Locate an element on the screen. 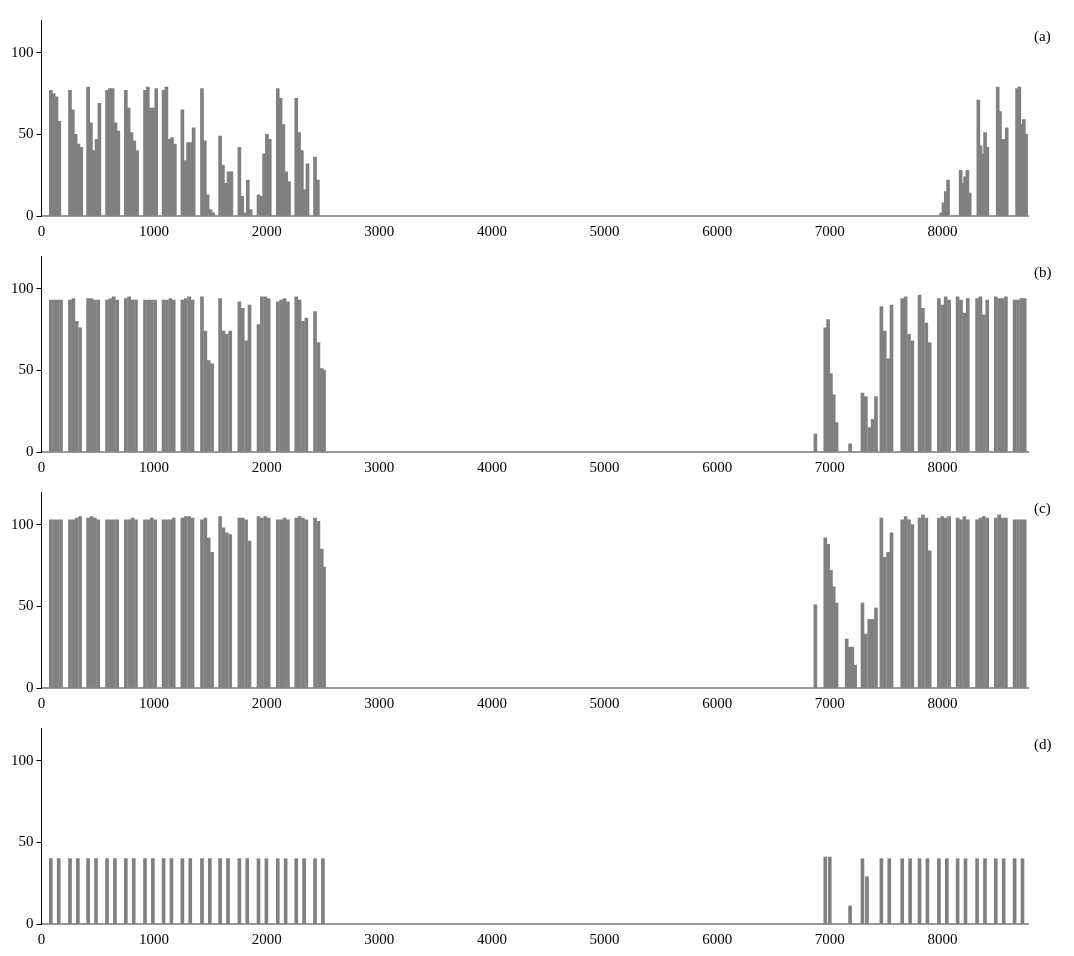 This screenshot has height=956, width=1074. text: (b) is located at coordinates (1043, 273).